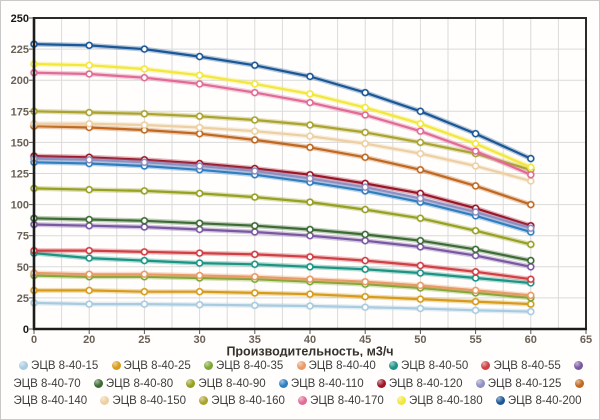 Image resolution: width=600 pixels, height=420 pixels. I want to click on legend-item-label: ЭЦВ 8-40-180, so click(445, 401).